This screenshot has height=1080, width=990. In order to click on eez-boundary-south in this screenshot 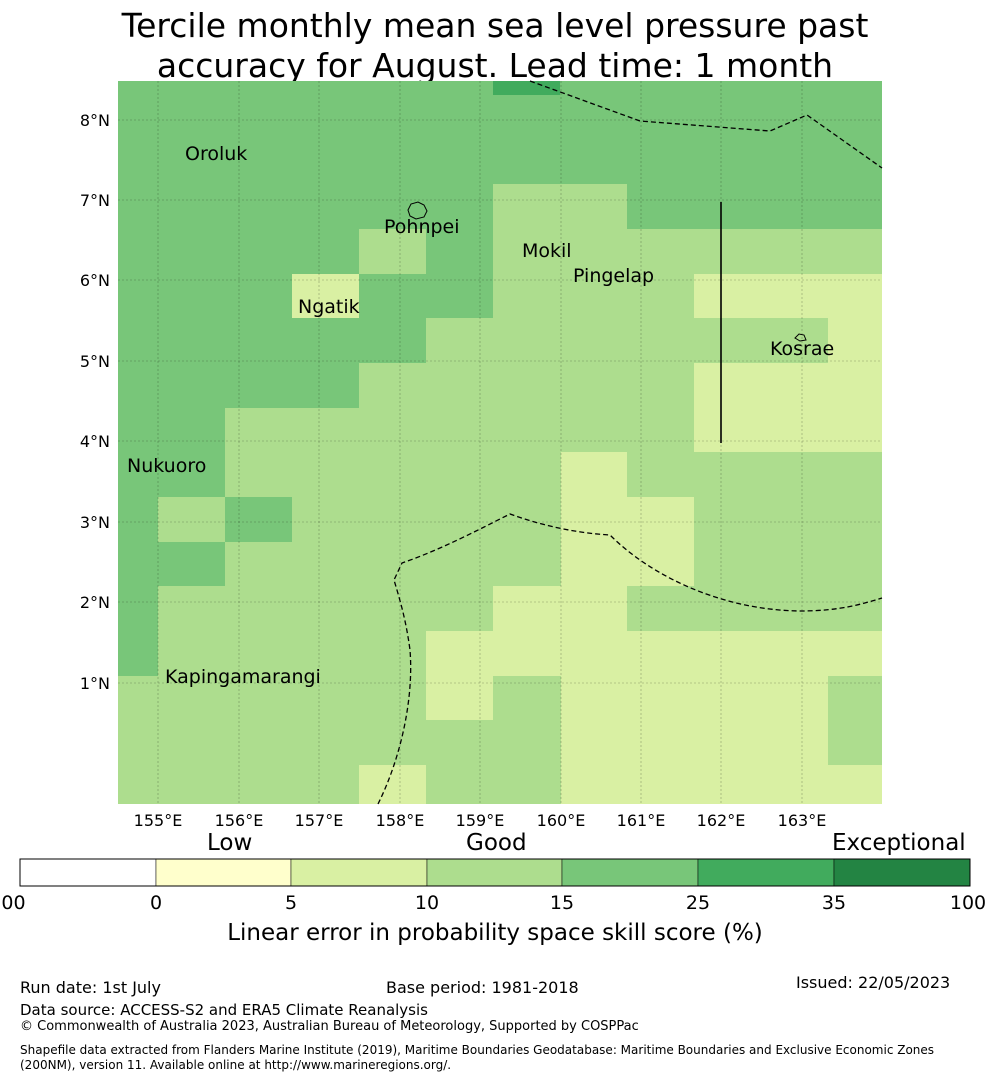, I will do `click(630, 659)`.